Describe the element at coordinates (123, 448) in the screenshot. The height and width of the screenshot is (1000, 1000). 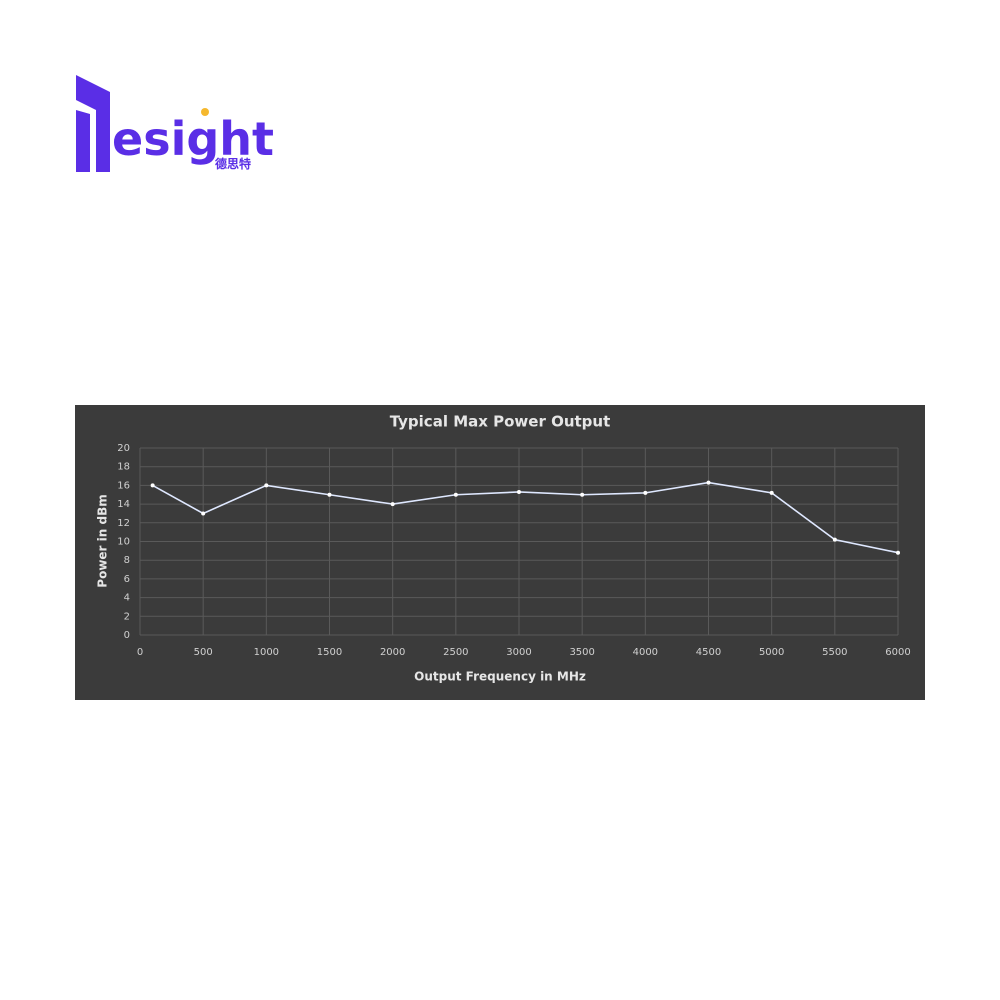
I see `y-tick-label: 20` at that location.